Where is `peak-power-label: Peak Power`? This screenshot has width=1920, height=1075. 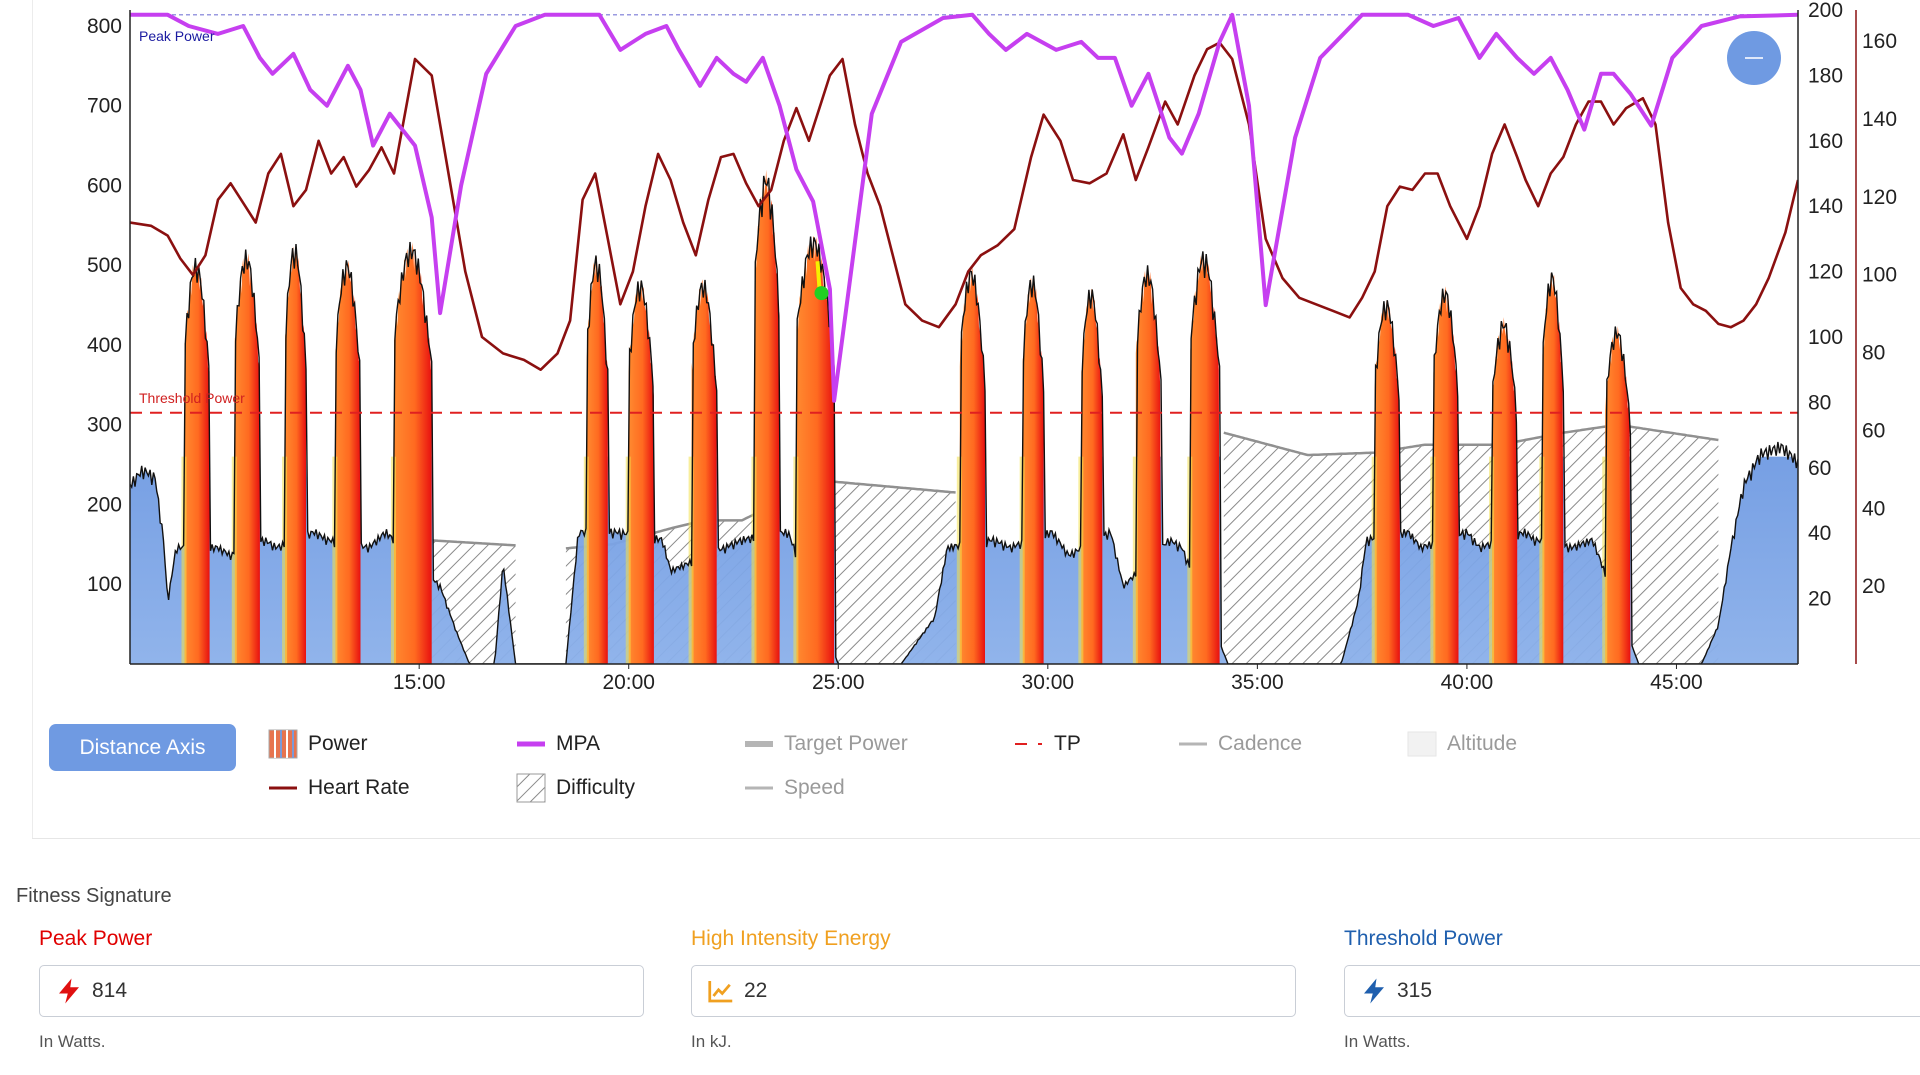 peak-power-label: Peak Power is located at coordinates (96, 938).